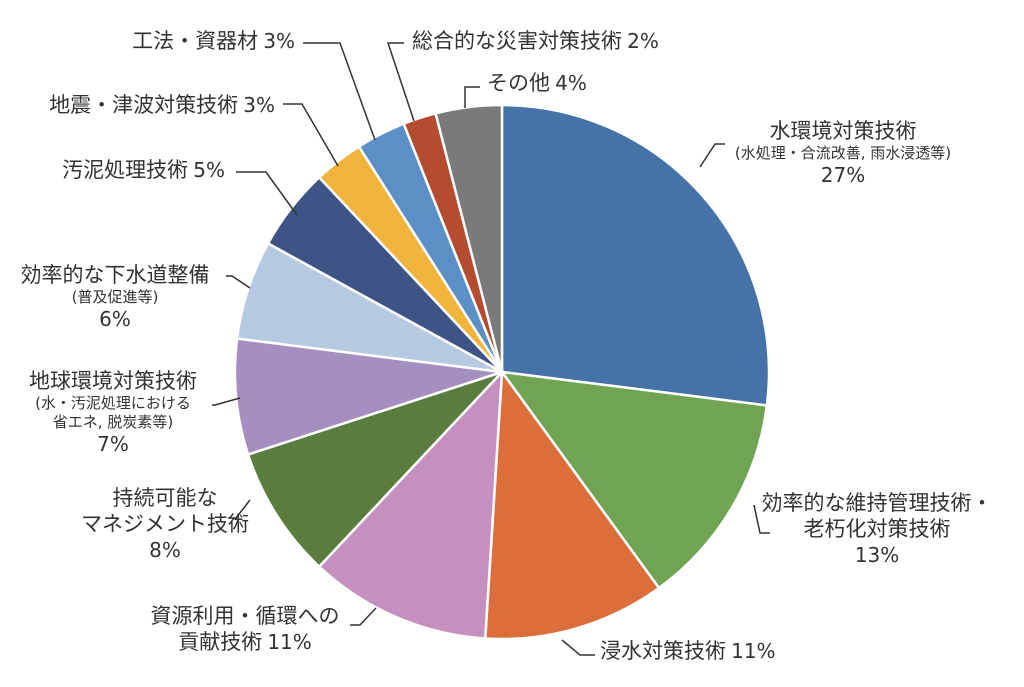  I want to click on label-resource-pct: 11%, so click(289, 642).